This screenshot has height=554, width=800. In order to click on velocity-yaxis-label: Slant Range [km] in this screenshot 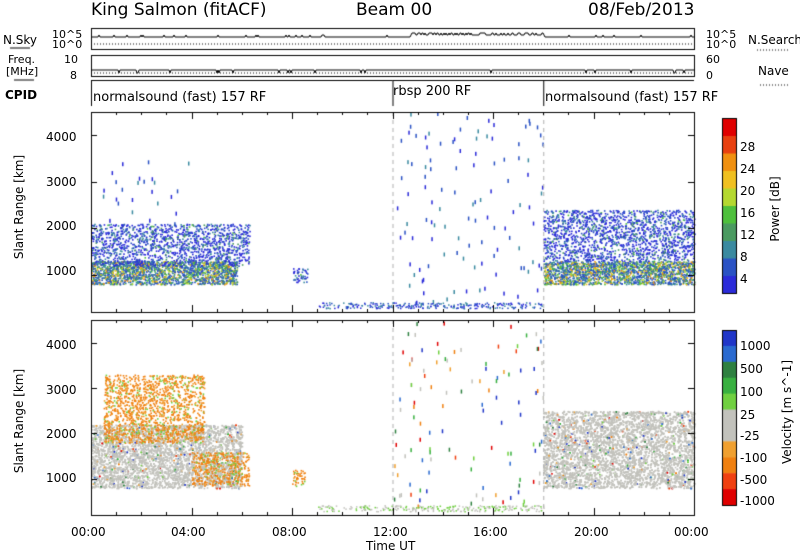, I will do `click(19, 421)`.